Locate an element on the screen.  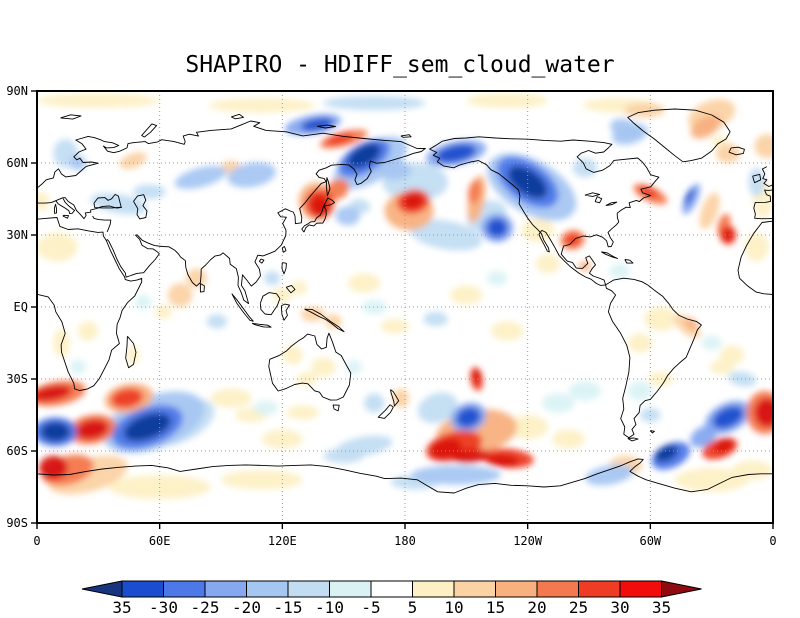
colorbar-label: -10 is located at coordinates (329, 607).